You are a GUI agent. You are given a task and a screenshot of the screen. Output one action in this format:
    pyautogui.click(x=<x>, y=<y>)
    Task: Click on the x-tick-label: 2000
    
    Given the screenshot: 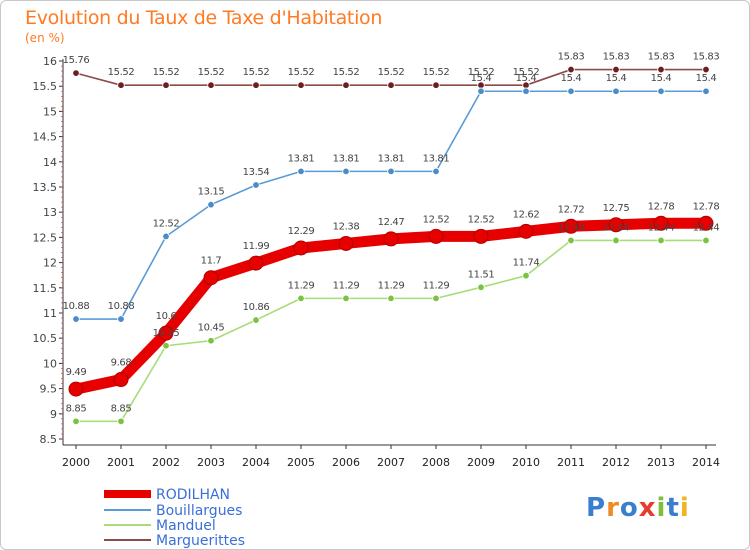 What is the action you would take?
    pyautogui.click(x=76, y=462)
    